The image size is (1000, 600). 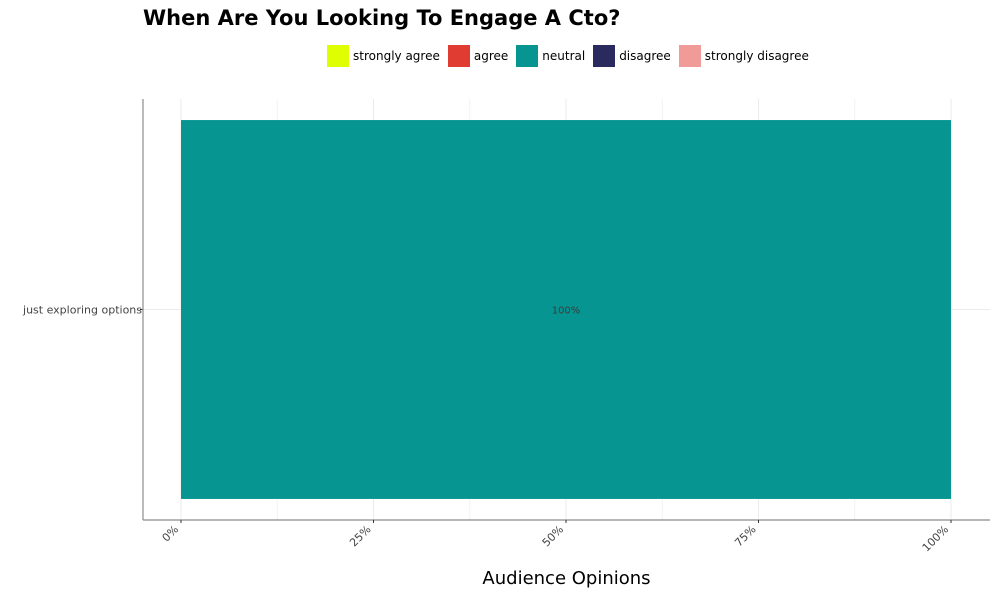 I want to click on legend-label: agree, so click(x=491, y=56).